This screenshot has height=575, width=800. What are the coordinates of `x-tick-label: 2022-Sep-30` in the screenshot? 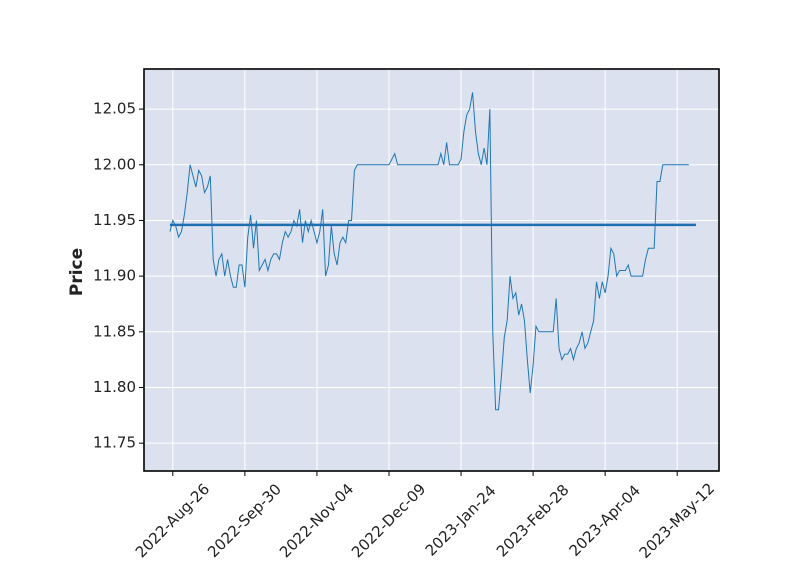 It's located at (244, 520).